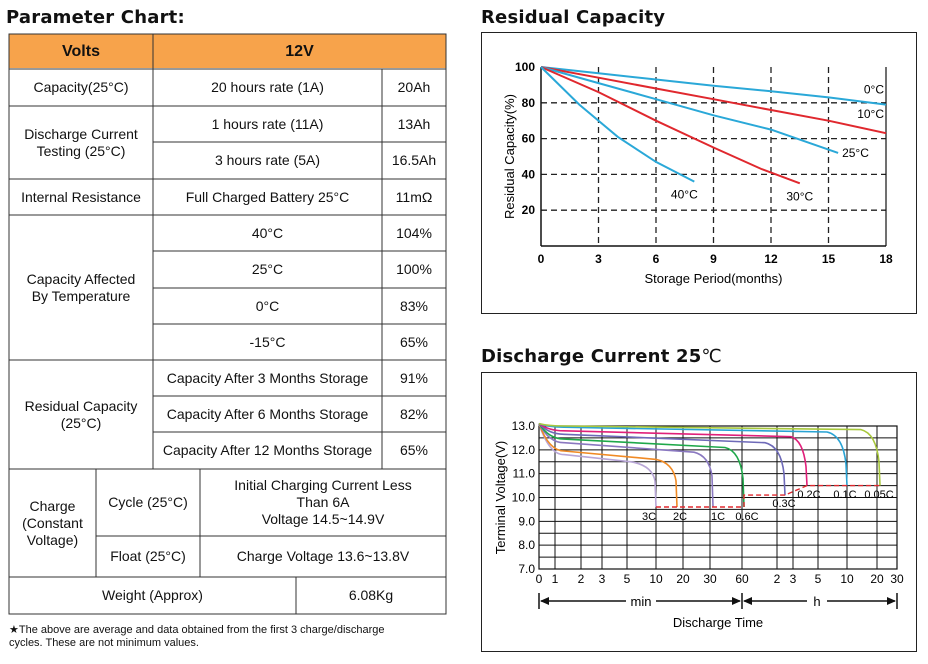  What do you see at coordinates (525, 67) in the screenshot?
I see `y-tick-label: 100` at bounding box center [525, 67].